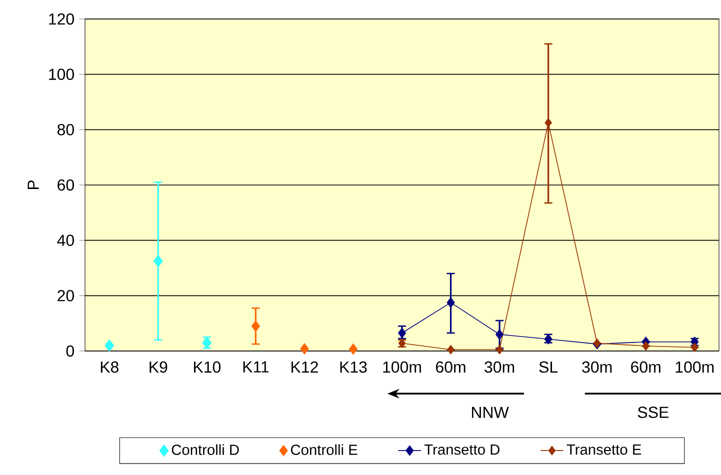  I want to click on y-tick-label: 60, so click(66, 185).